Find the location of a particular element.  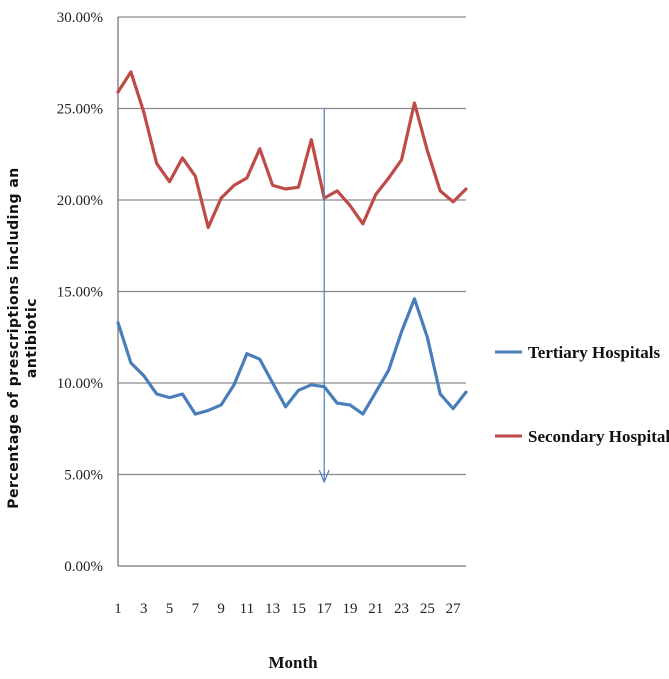

y-tick-label: 10.00% is located at coordinates (80, 384).